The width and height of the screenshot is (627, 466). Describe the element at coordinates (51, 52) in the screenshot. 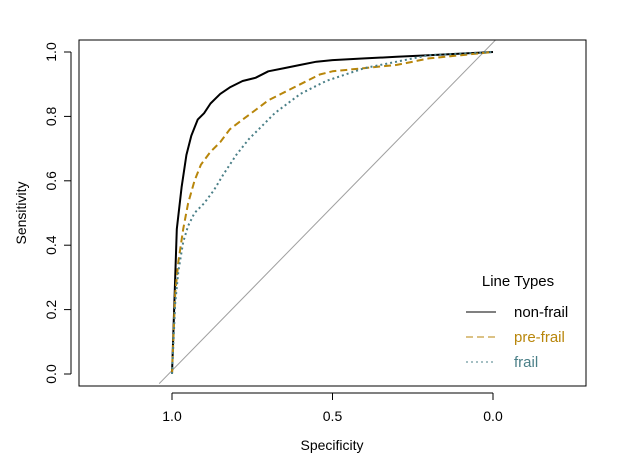

I see `y-tick-label: 1.0` at that location.